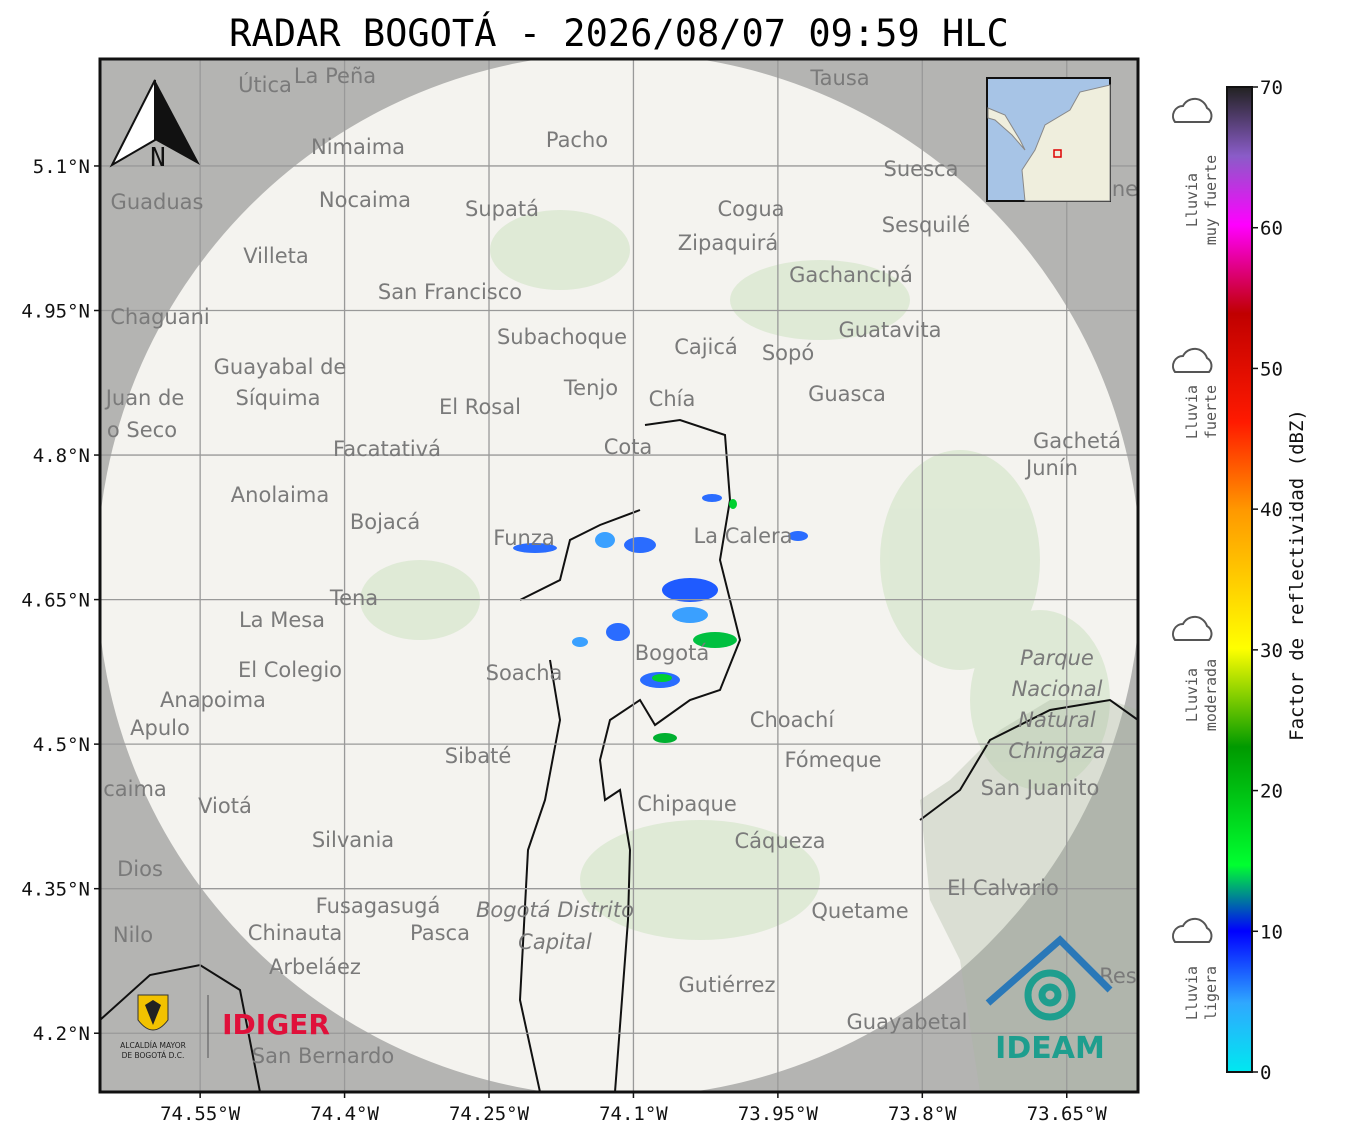 The height and width of the screenshot is (1139, 1349). What do you see at coordinates (378, 906) in the screenshot?
I see `place-label: Fusagasugá` at bounding box center [378, 906].